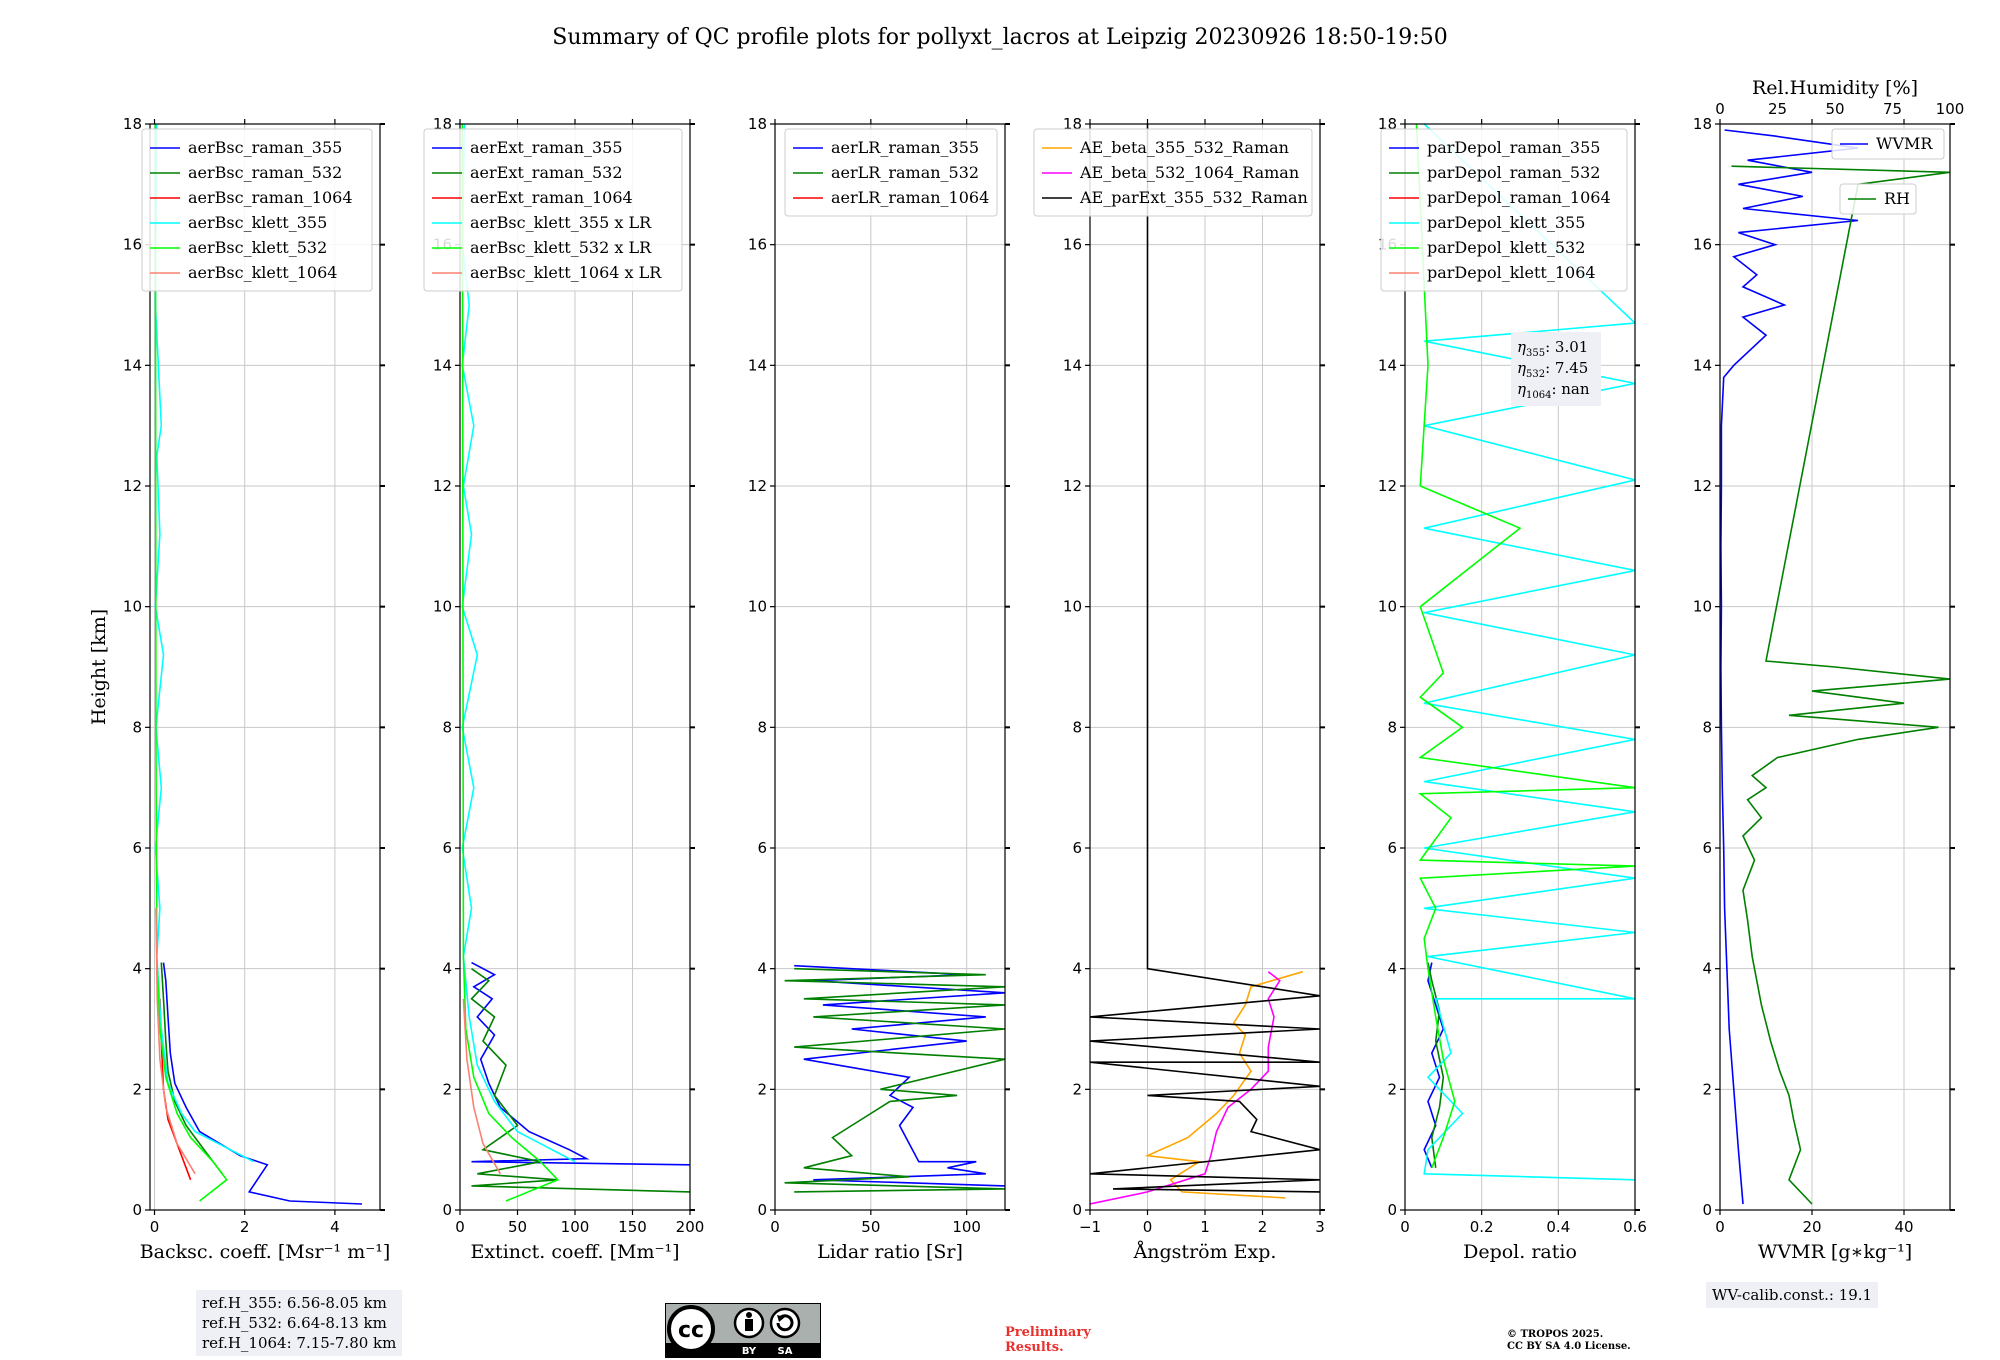  What do you see at coordinates (910, 197) in the screenshot?
I see `legend-entry: aerLR_raman_1064` at bounding box center [910, 197].